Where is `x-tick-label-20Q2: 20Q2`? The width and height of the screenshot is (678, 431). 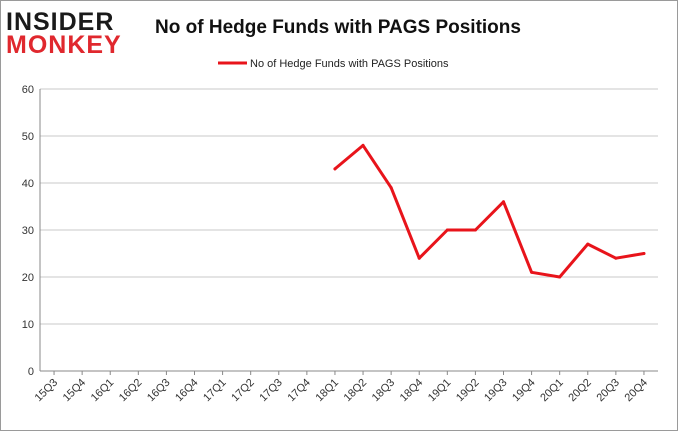
x-tick-label-20Q2: 20Q2 is located at coordinates (580, 391).